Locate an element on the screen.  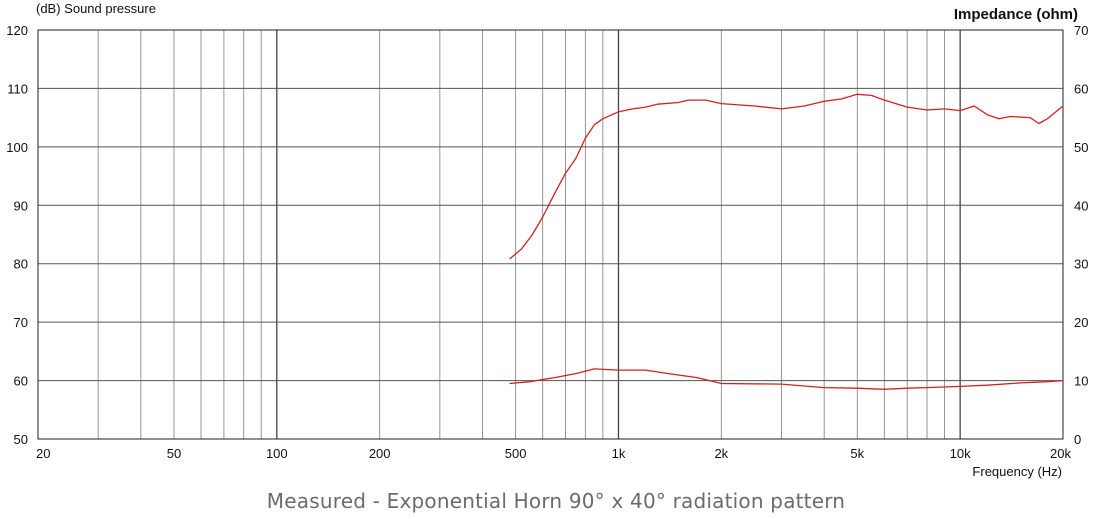
x-tick-label: 2k is located at coordinates (721, 453).